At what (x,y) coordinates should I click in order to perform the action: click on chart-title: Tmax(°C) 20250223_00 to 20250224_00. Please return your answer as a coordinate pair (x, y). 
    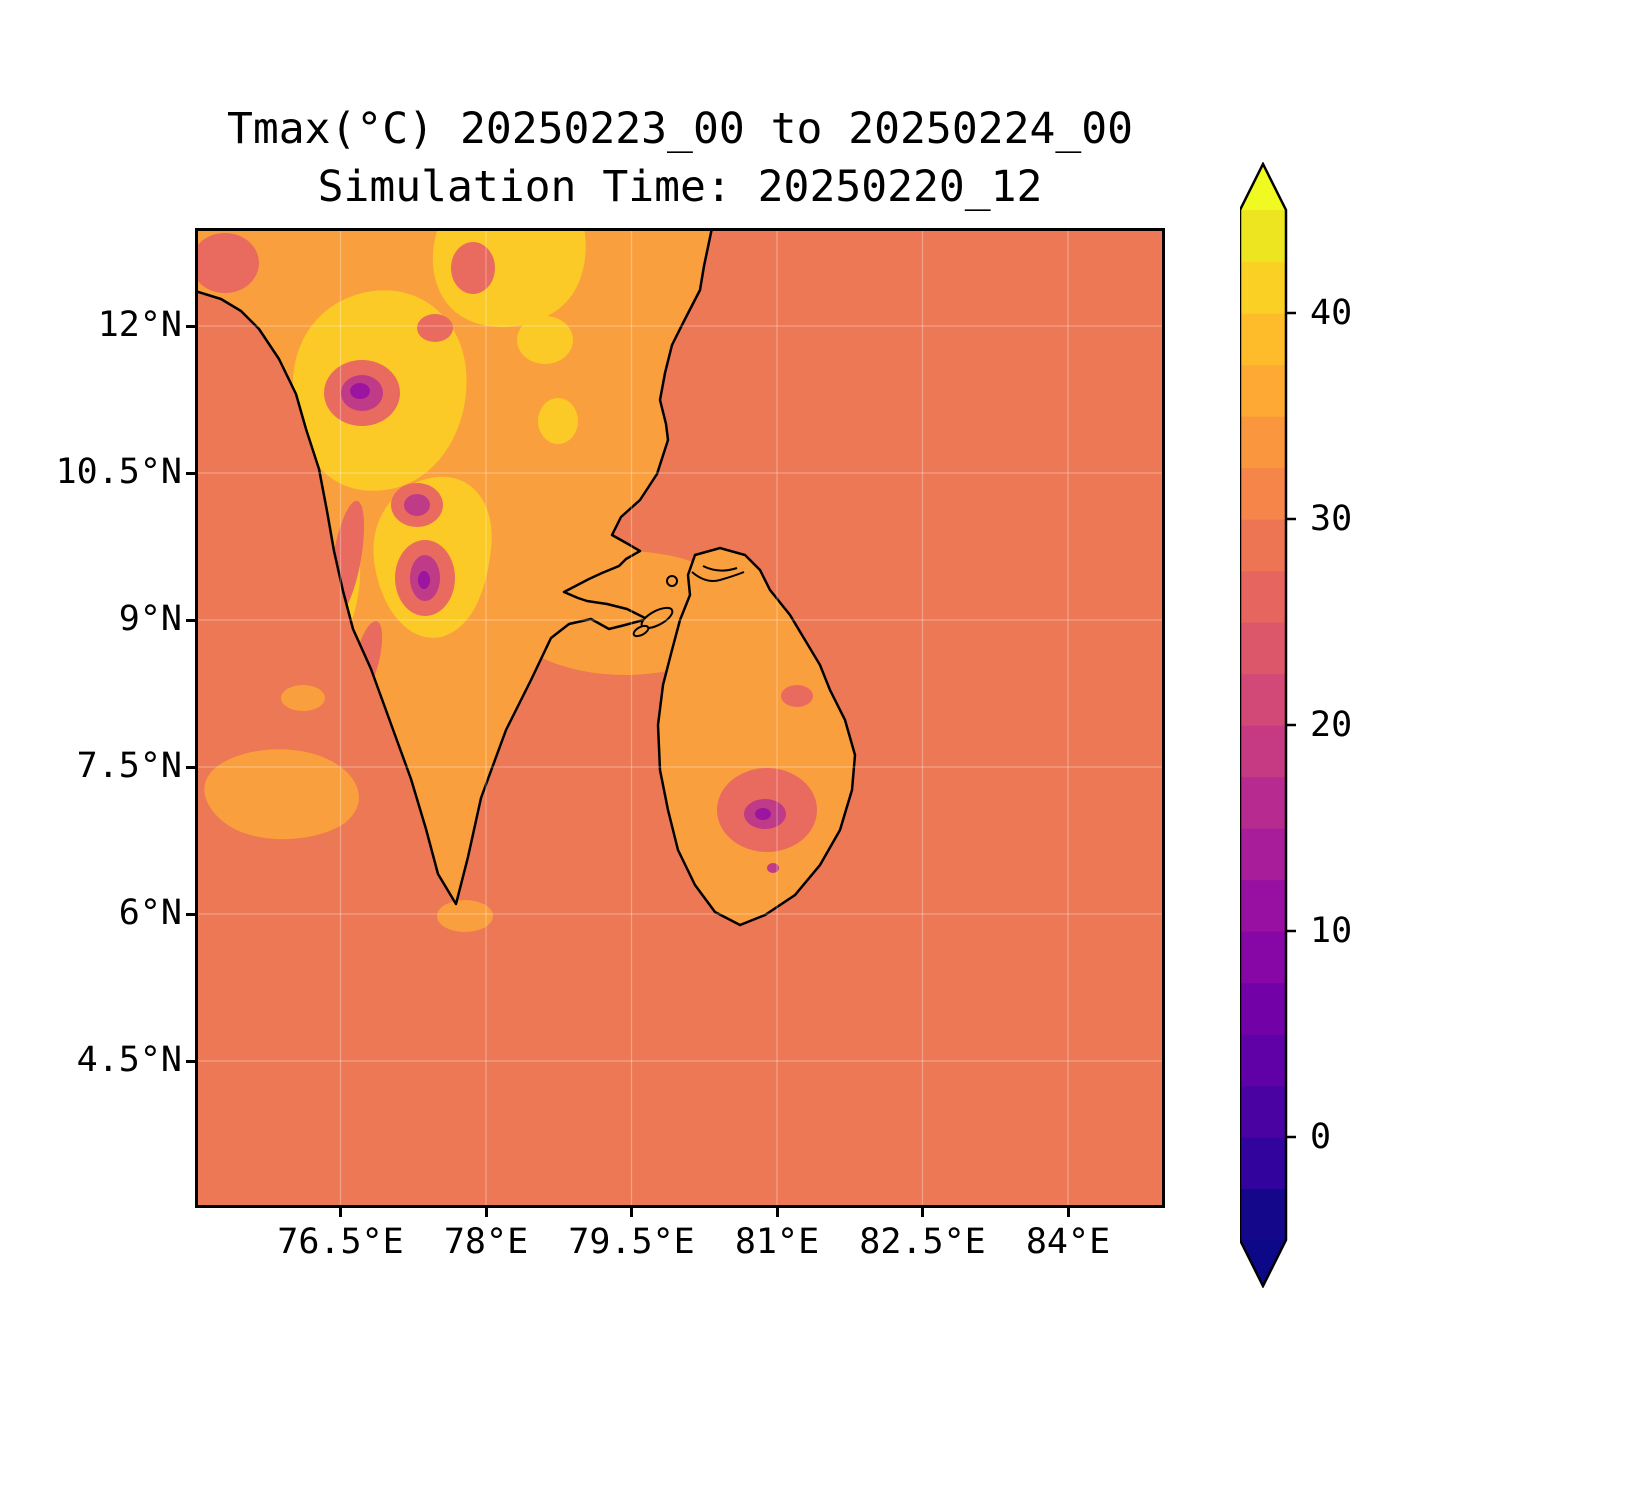
    Looking at the image, I should click on (680, 129).